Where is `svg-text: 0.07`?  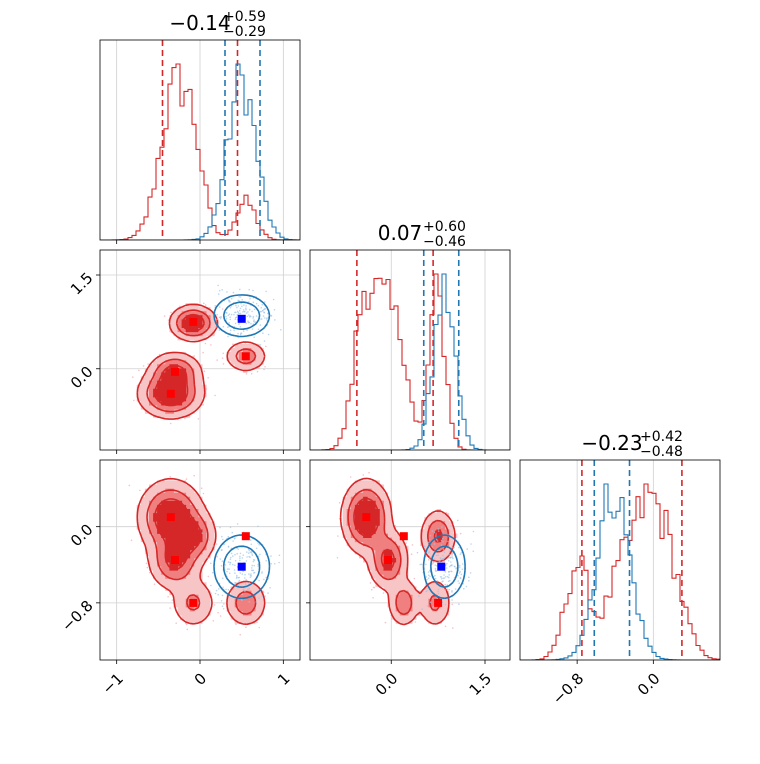 svg-text: 0.07 is located at coordinates (400, 233).